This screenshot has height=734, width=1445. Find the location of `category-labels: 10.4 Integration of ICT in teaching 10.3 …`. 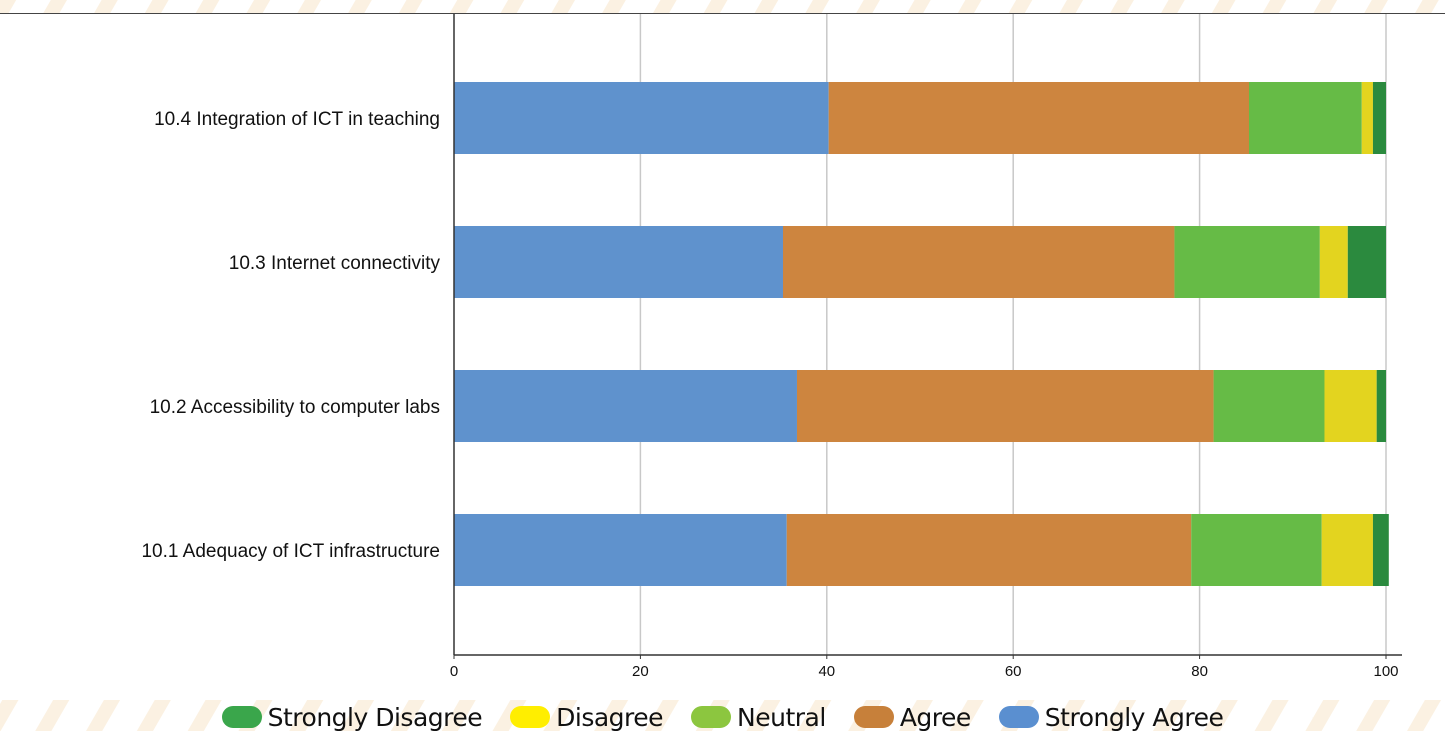

category-labels: 10.4 Integration of ICT in teaching 10.3 … is located at coordinates (290, 335).